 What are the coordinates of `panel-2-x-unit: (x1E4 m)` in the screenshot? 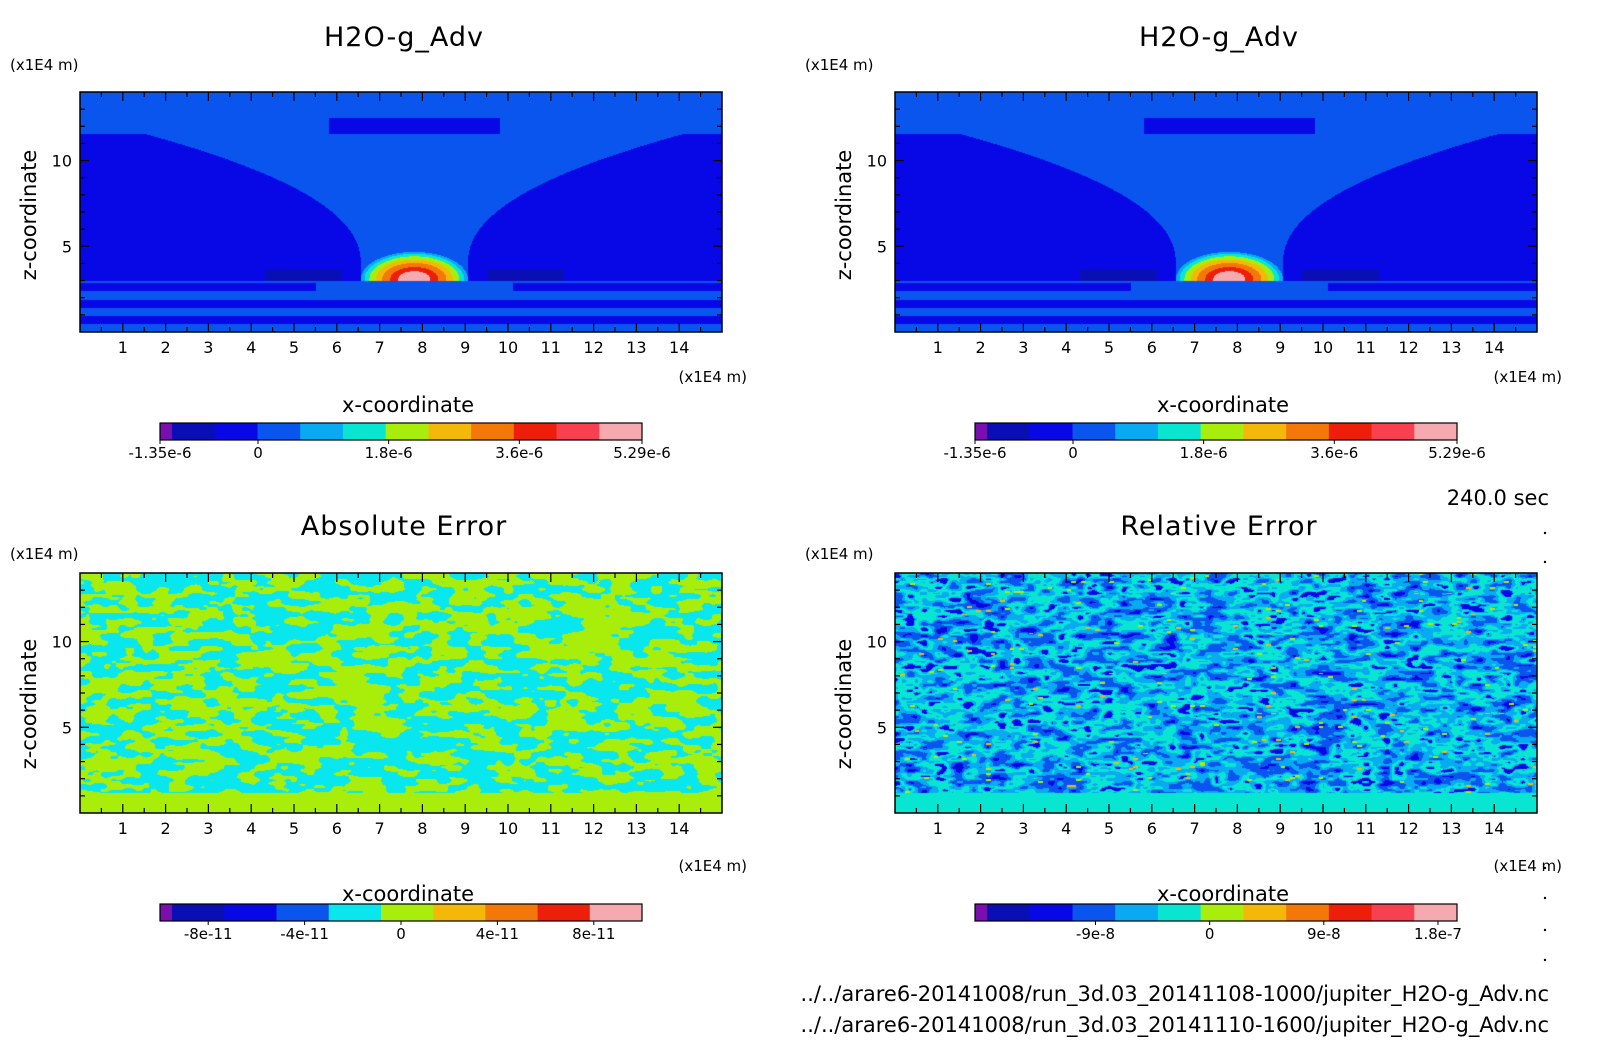 It's located at (1527, 377).